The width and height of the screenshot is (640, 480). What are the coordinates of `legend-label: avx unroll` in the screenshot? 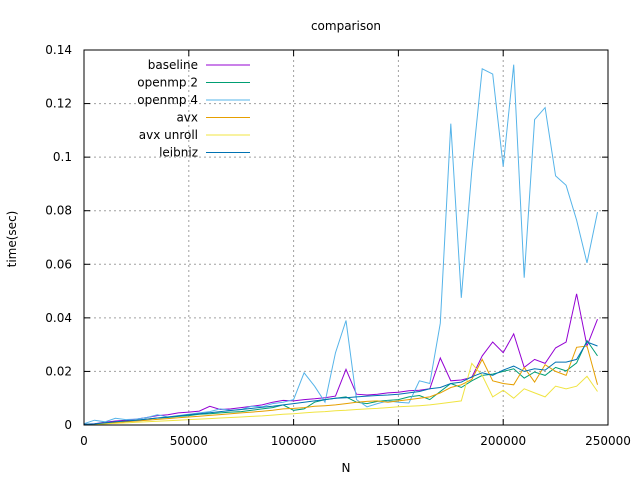 It's located at (168, 135).